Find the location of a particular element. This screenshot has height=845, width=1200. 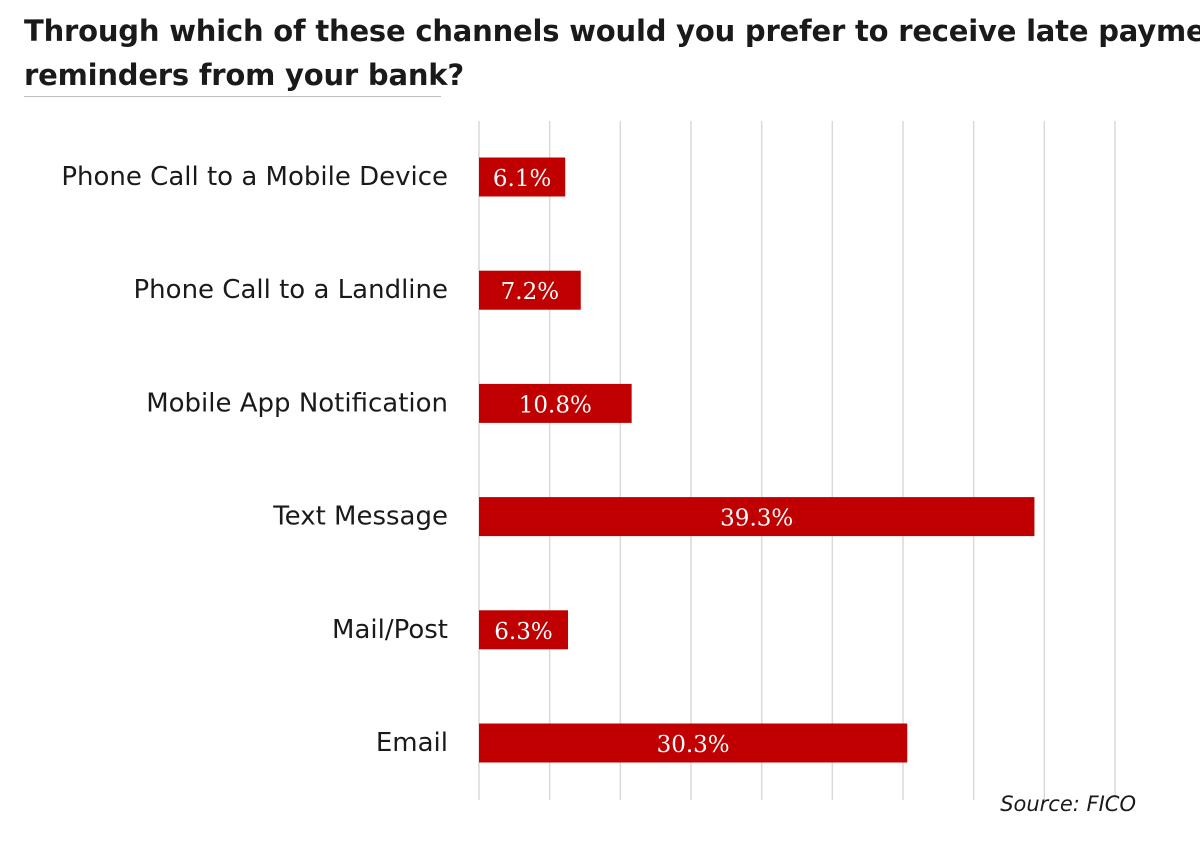

data-label: 10.8% is located at coordinates (555, 405).